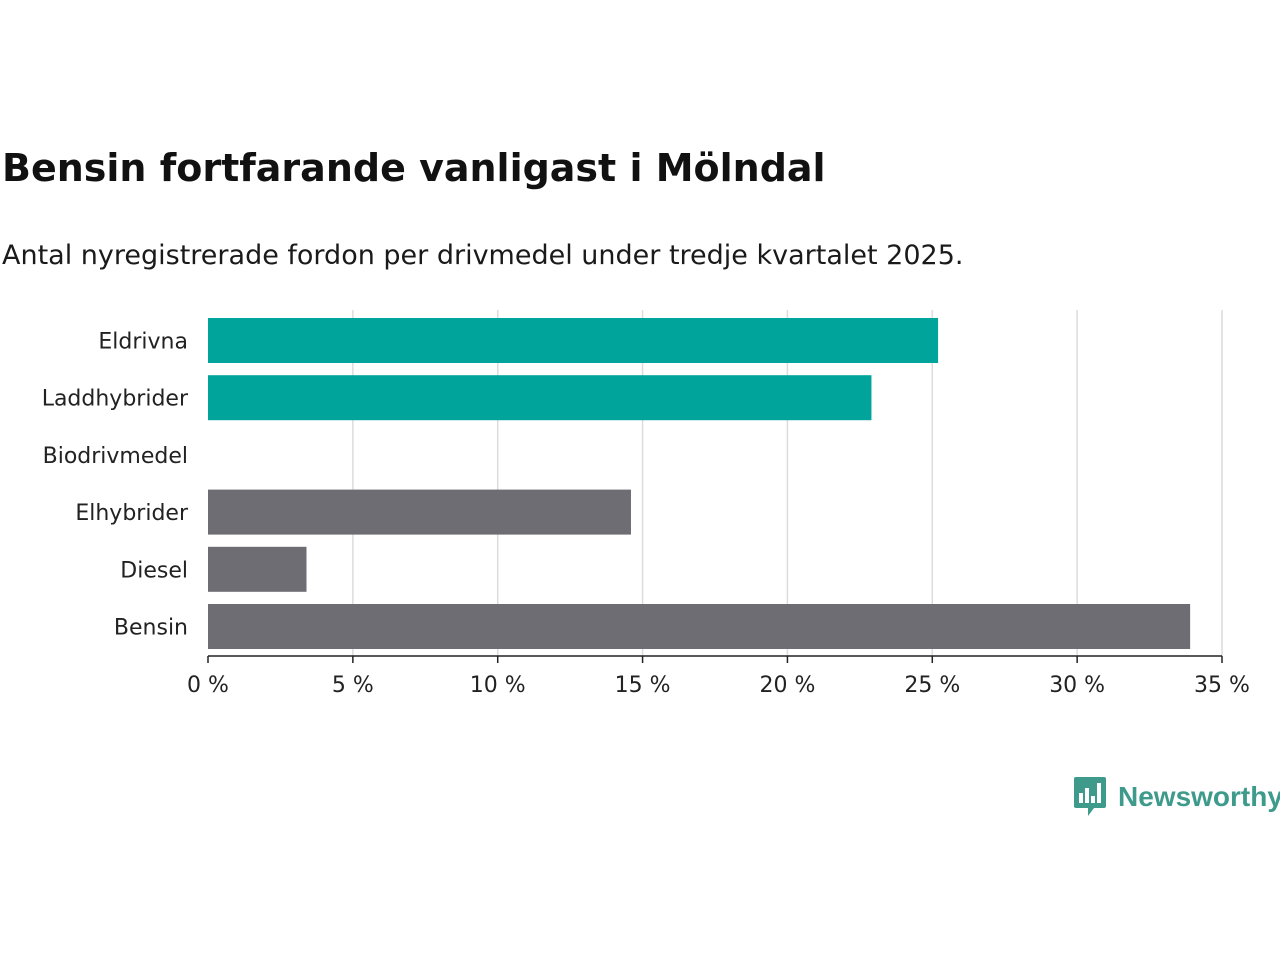 The height and width of the screenshot is (960, 1280). What do you see at coordinates (932, 685) in the screenshot?
I see `x-tick-label: 25 %` at bounding box center [932, 685].